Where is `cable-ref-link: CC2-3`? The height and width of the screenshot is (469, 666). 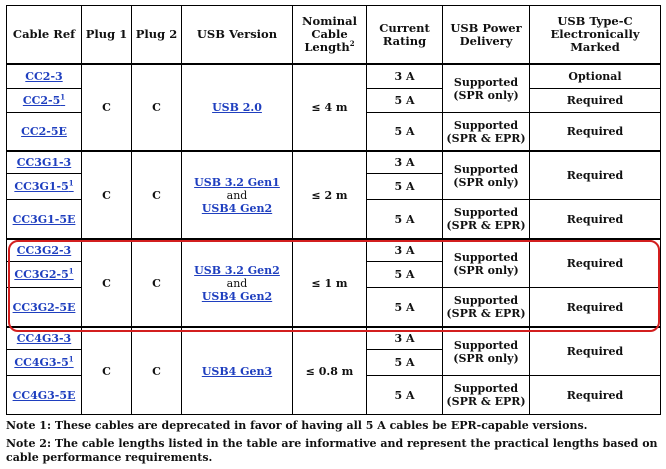 cable-ref-link: CC2-3 is located at coordinates (44, 76).